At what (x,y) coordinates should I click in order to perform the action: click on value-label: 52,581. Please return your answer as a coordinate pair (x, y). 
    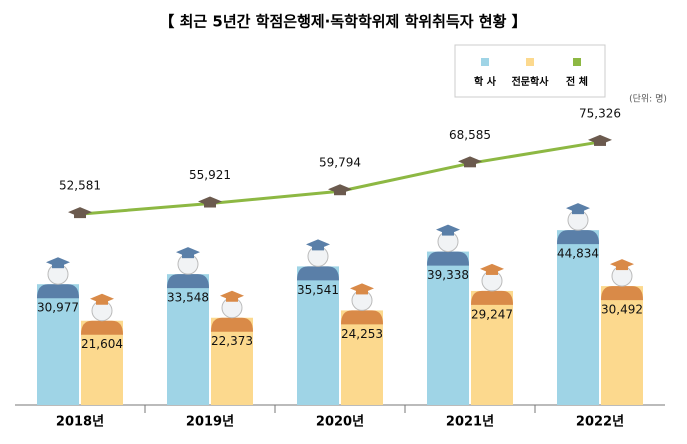
    Looking at the image, I should click on (80, 186).